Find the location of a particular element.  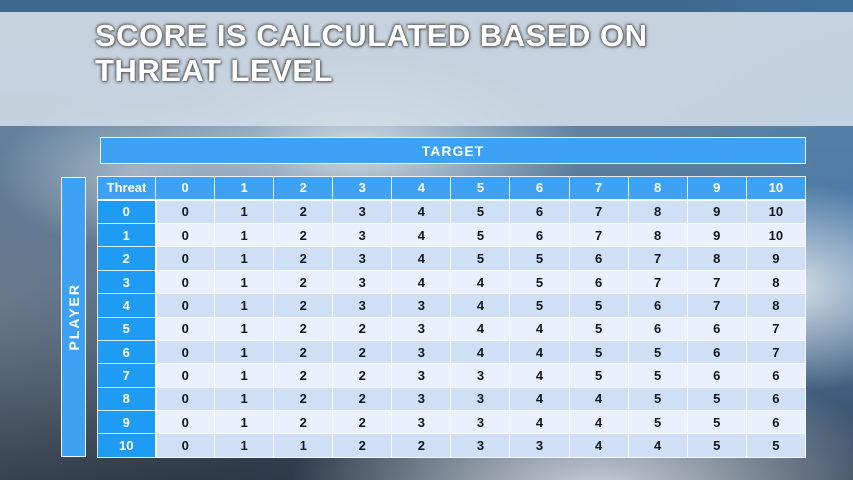

table-row: 0 0 1 2 3 4 5 6 7 8 9 10 is located at coordinates (452, 211).